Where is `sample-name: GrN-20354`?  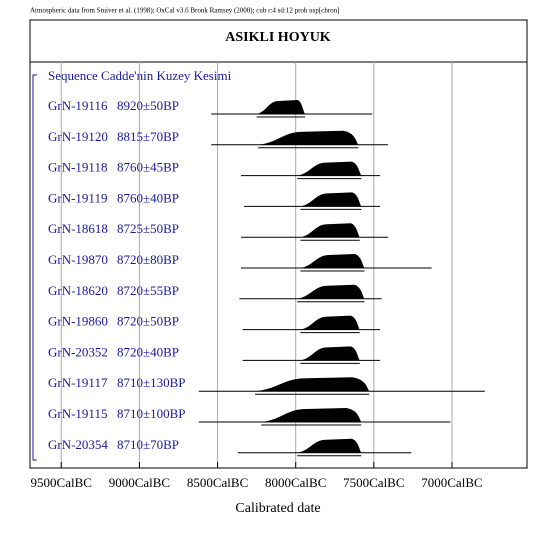
sample-name: GrN-20354 is located at coordinates (78, 444).